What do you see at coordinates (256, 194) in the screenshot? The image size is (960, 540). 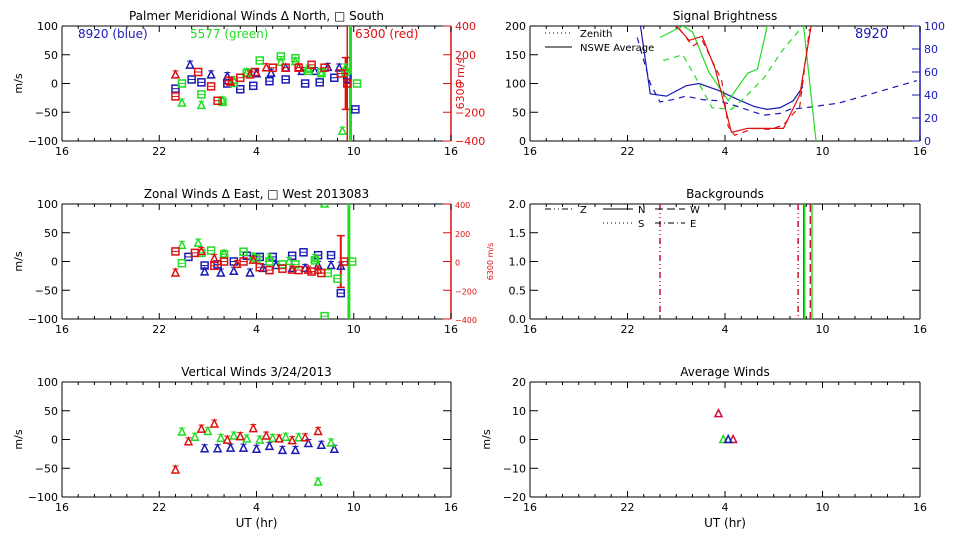 I see `chart-title: Zonal Winds Δ East, □ West 2013083` at bounding box center [256, 194].